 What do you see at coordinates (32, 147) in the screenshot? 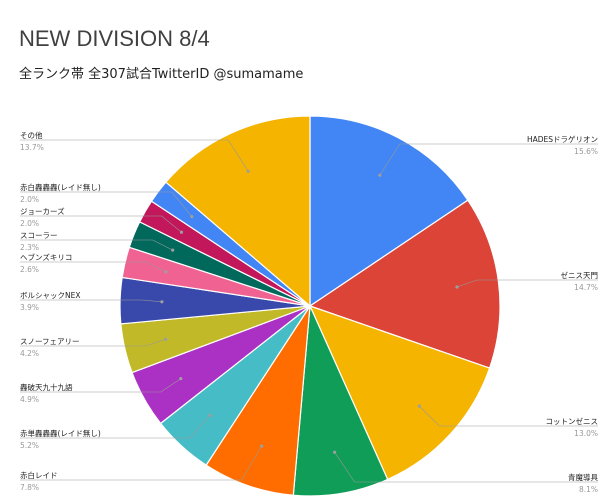
I see `slice-percent: 13.7%` at bounding box center [32, 147].